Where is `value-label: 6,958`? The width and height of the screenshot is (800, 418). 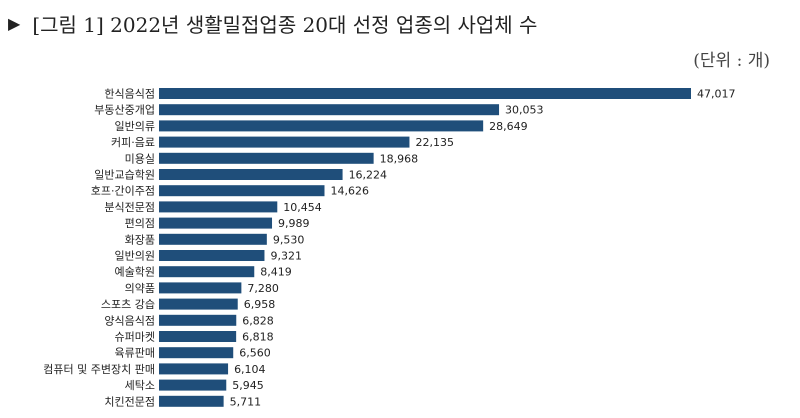
value-label: 6,958 is located at coordinates (260, 304).